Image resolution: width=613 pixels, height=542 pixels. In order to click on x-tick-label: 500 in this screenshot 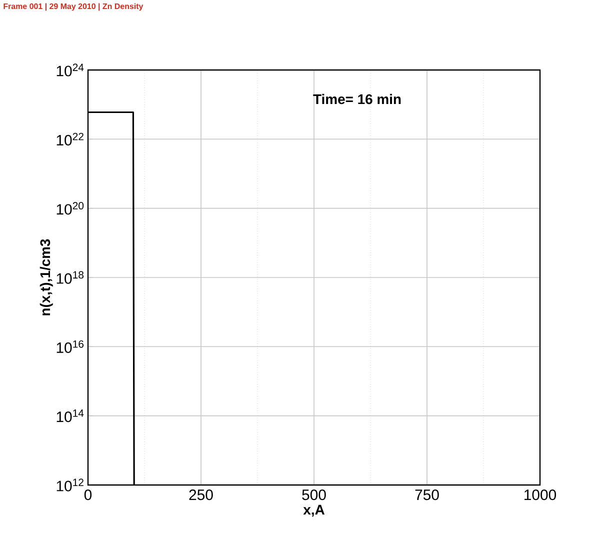, I will do `click(314, 495)`.